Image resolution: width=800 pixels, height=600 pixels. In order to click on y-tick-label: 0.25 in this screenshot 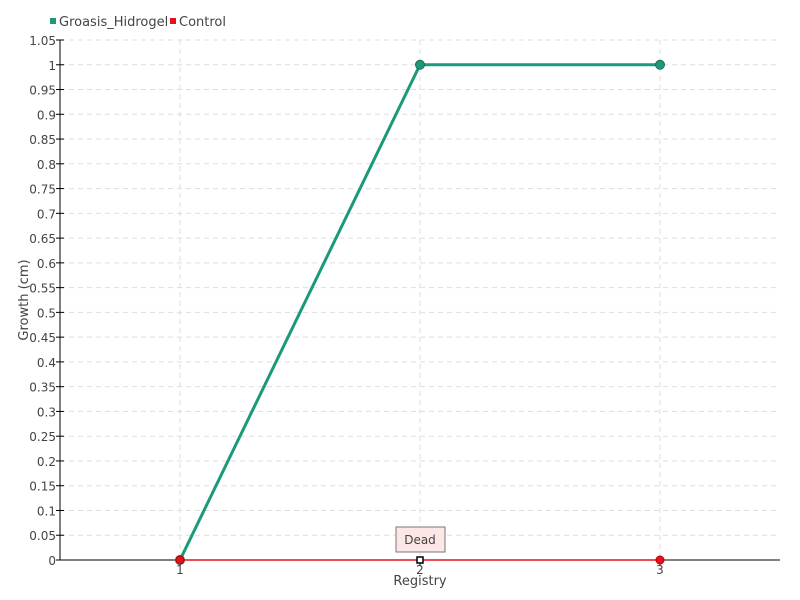, I will do `click(42, 437)`.